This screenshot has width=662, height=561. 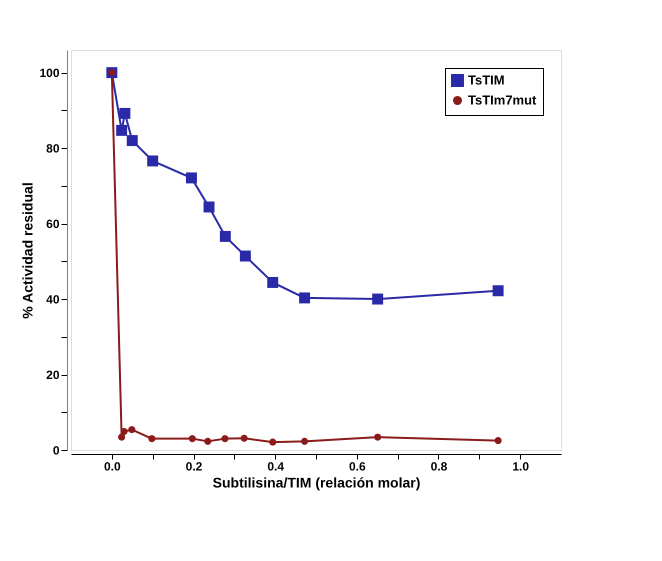 I want to click on y-tick-label: 80, so click(x=53, y=149).